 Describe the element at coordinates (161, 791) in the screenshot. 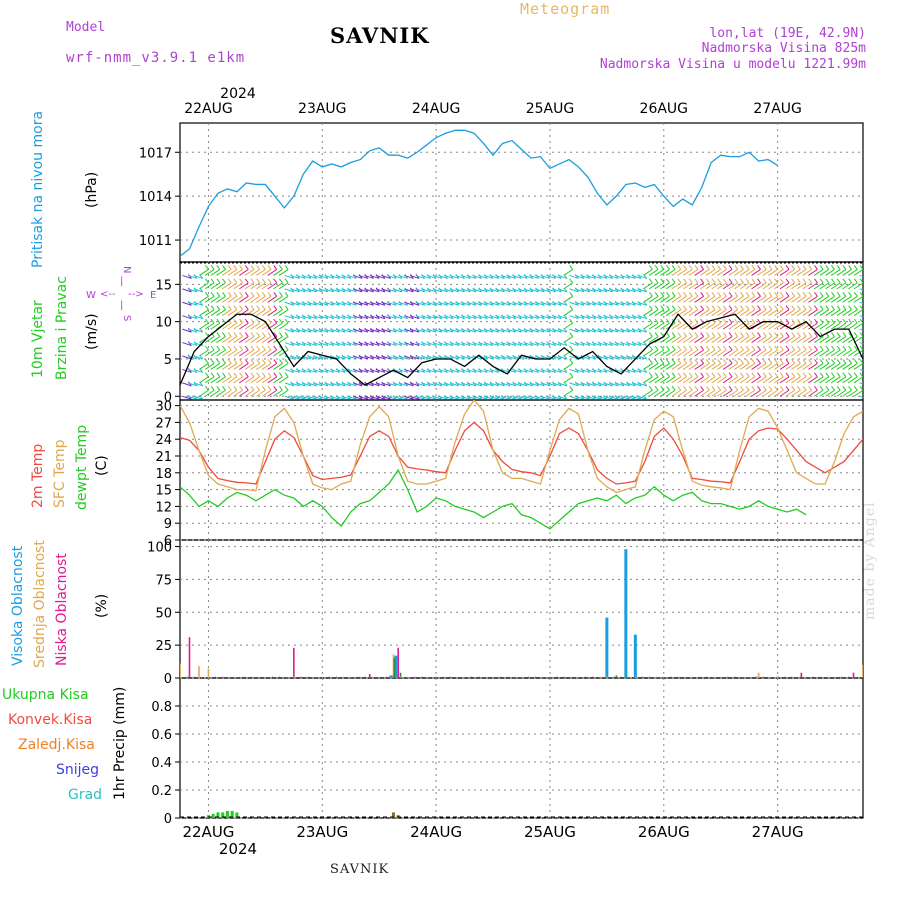

I see `y-tick-label: 0.2` at that location.